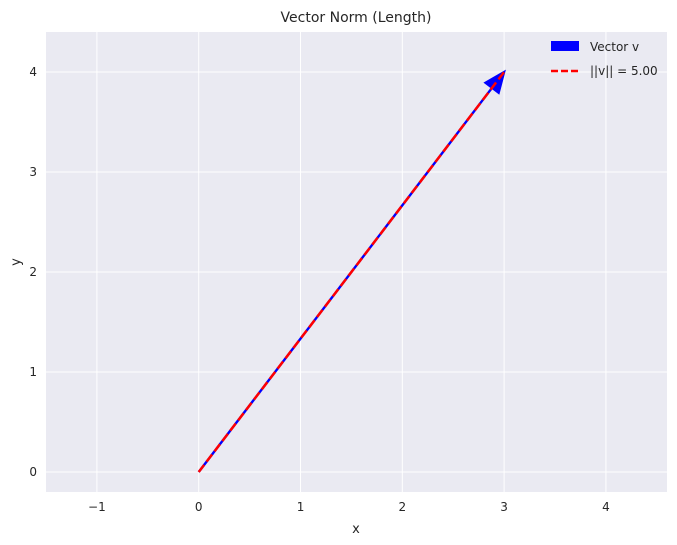  I want to click on x-tick-label: 3, so click(504, 507).